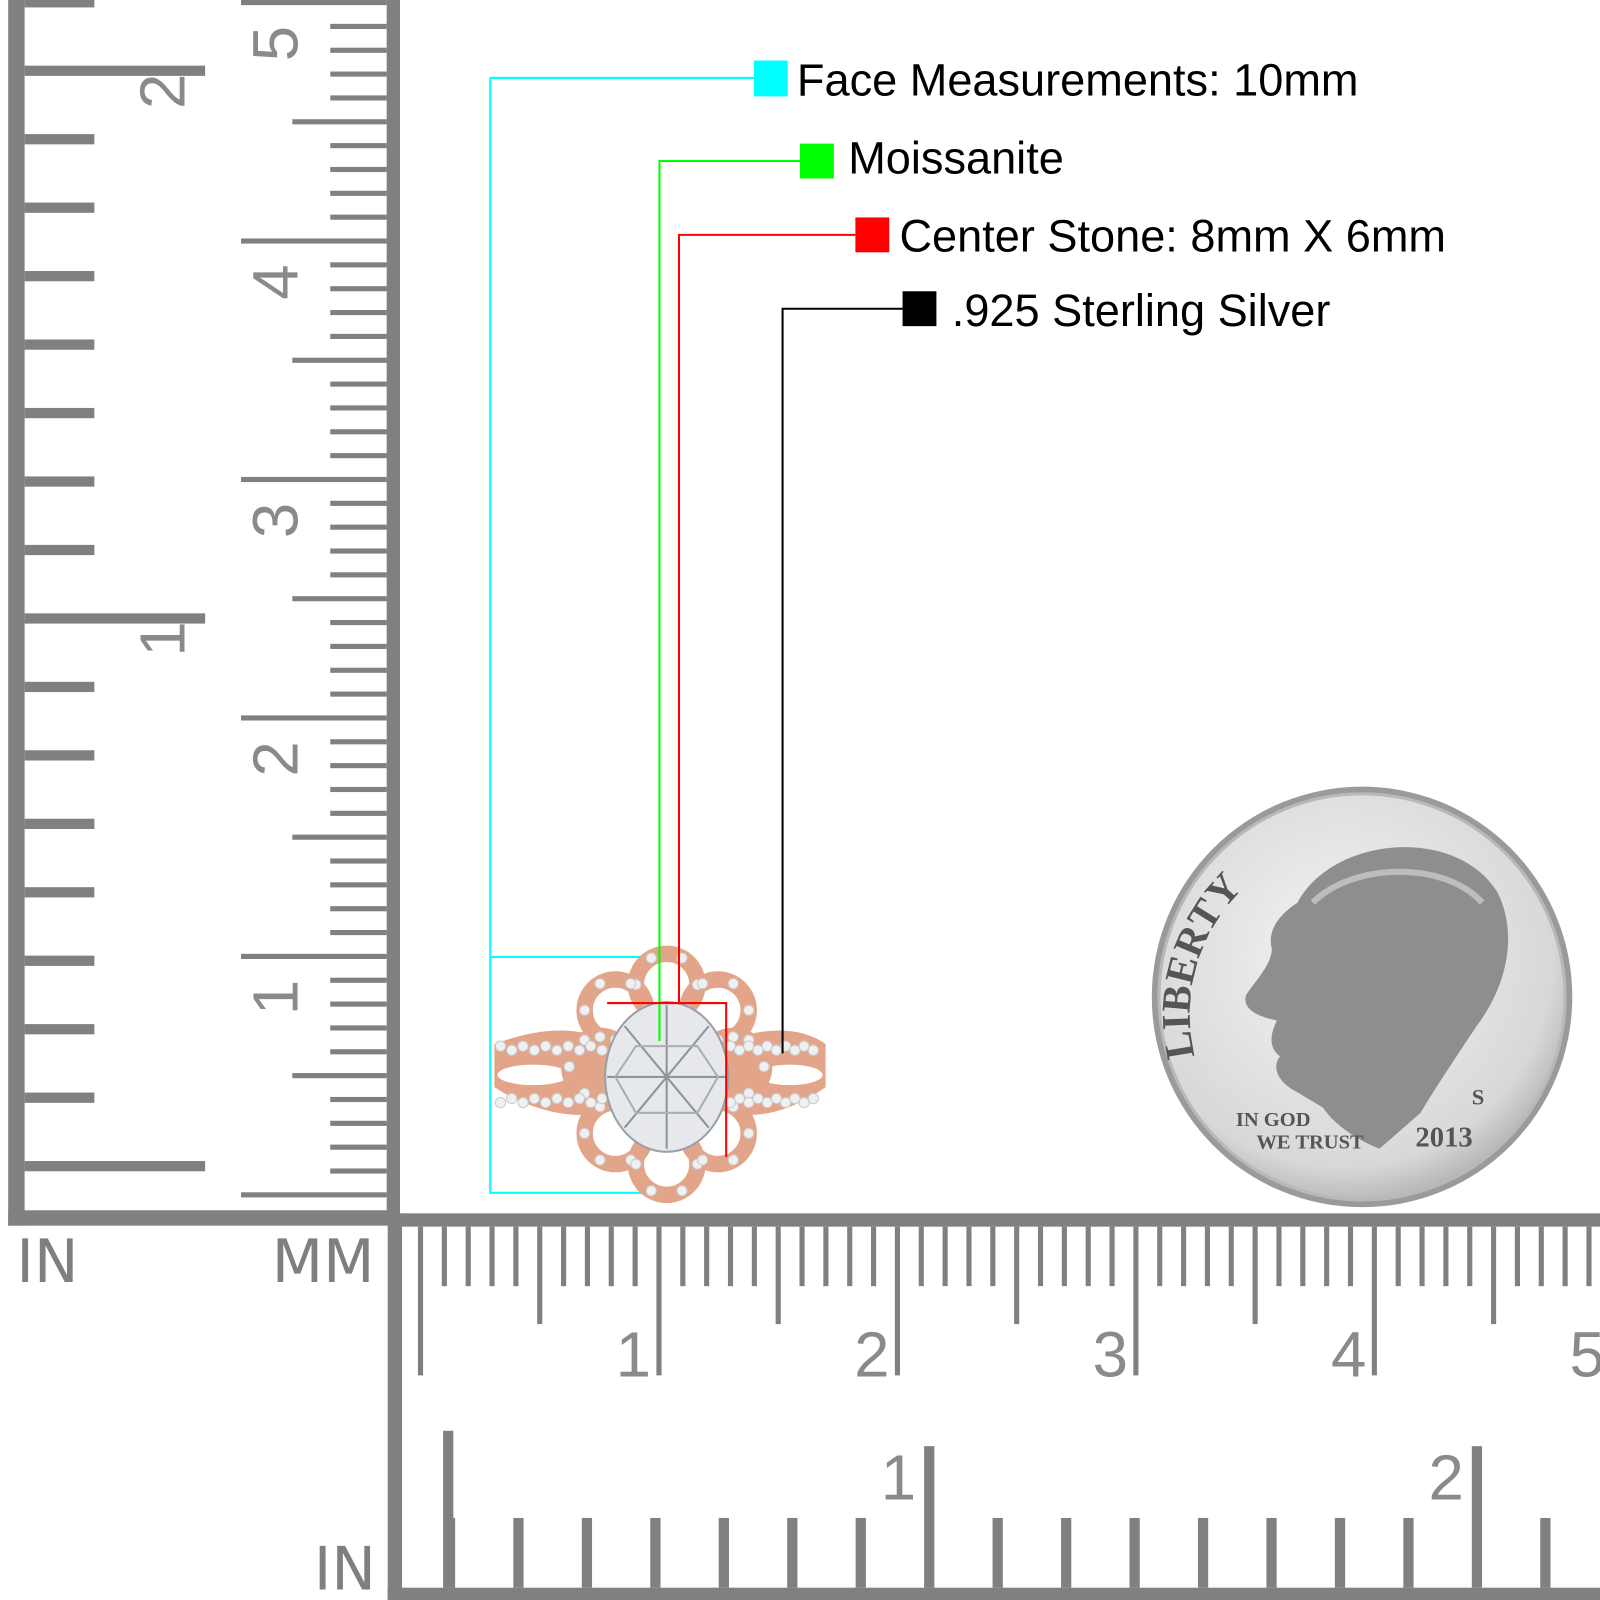  What do you see at coordinates (323, 1262) in the screenshot?
I see `unit-label-mm: MM` at bounding box center [323, 1262].